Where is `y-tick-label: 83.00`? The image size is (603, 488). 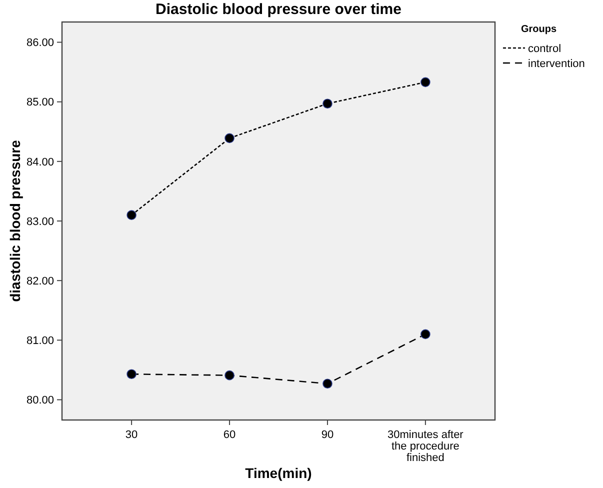 y-tick-label: 83.00 is located at coordinates (40, 222).